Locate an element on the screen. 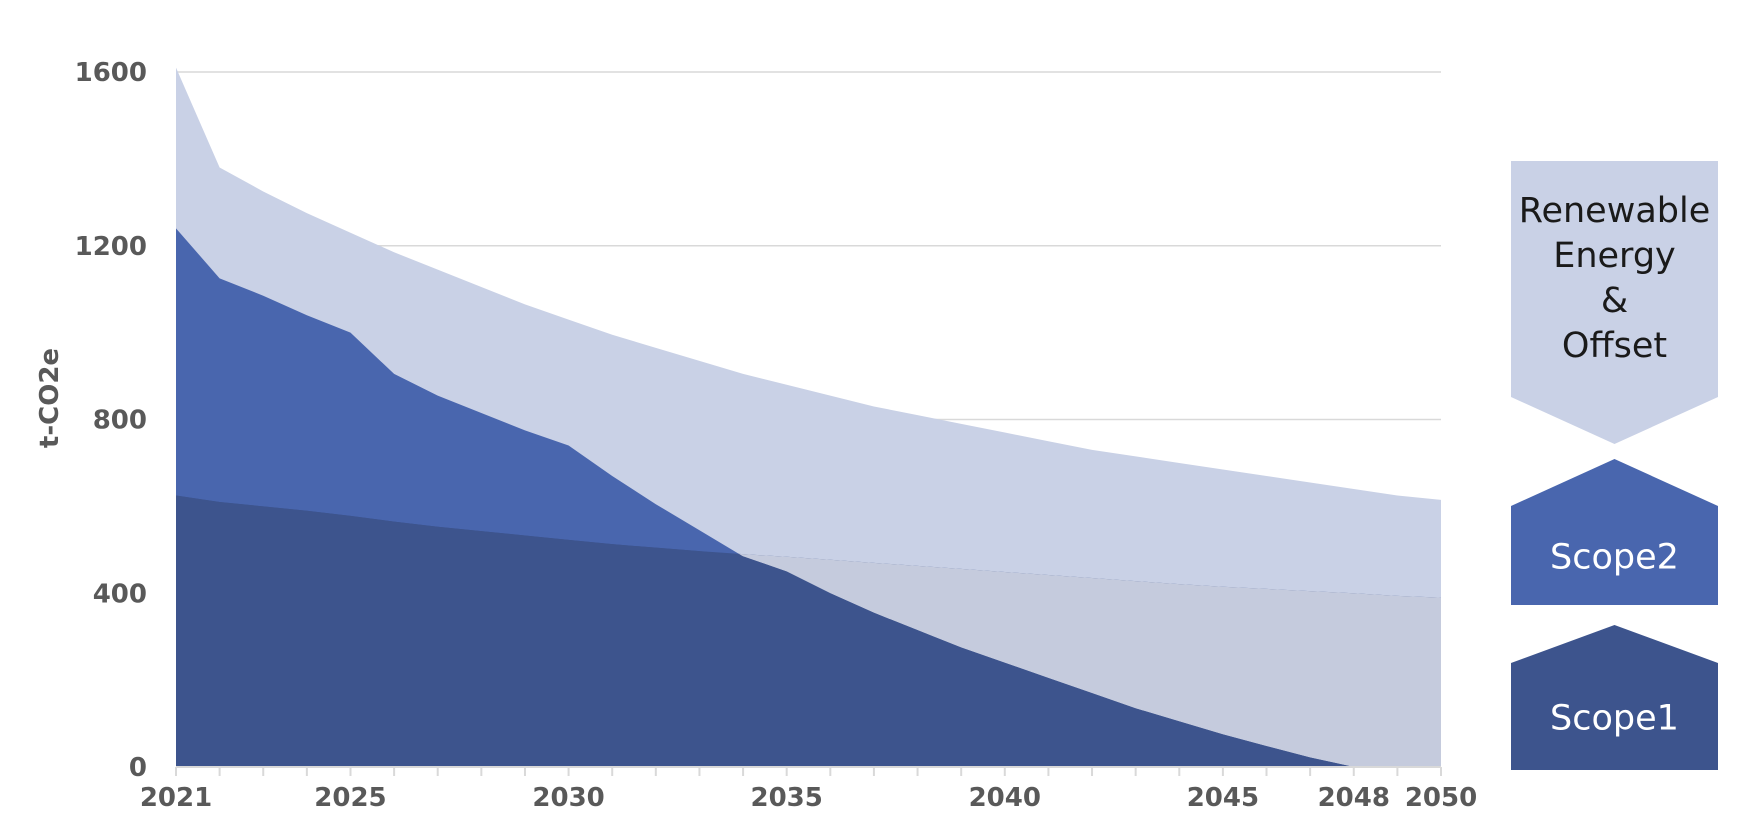 The width and height of the screenshot is (1744, 839). x-tick-label-2048: 2048 is located at coordinates (1354, 798).